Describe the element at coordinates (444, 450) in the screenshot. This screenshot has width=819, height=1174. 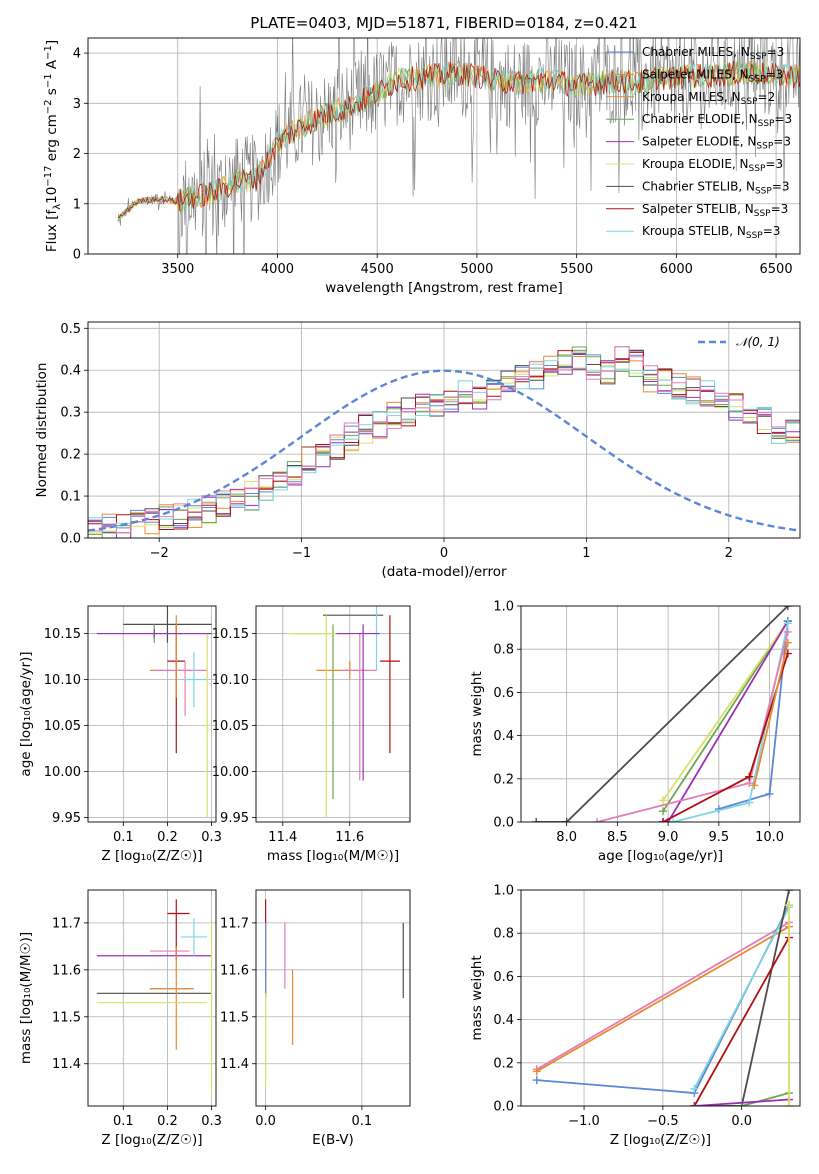
I see `gaussian-curve` at that location.